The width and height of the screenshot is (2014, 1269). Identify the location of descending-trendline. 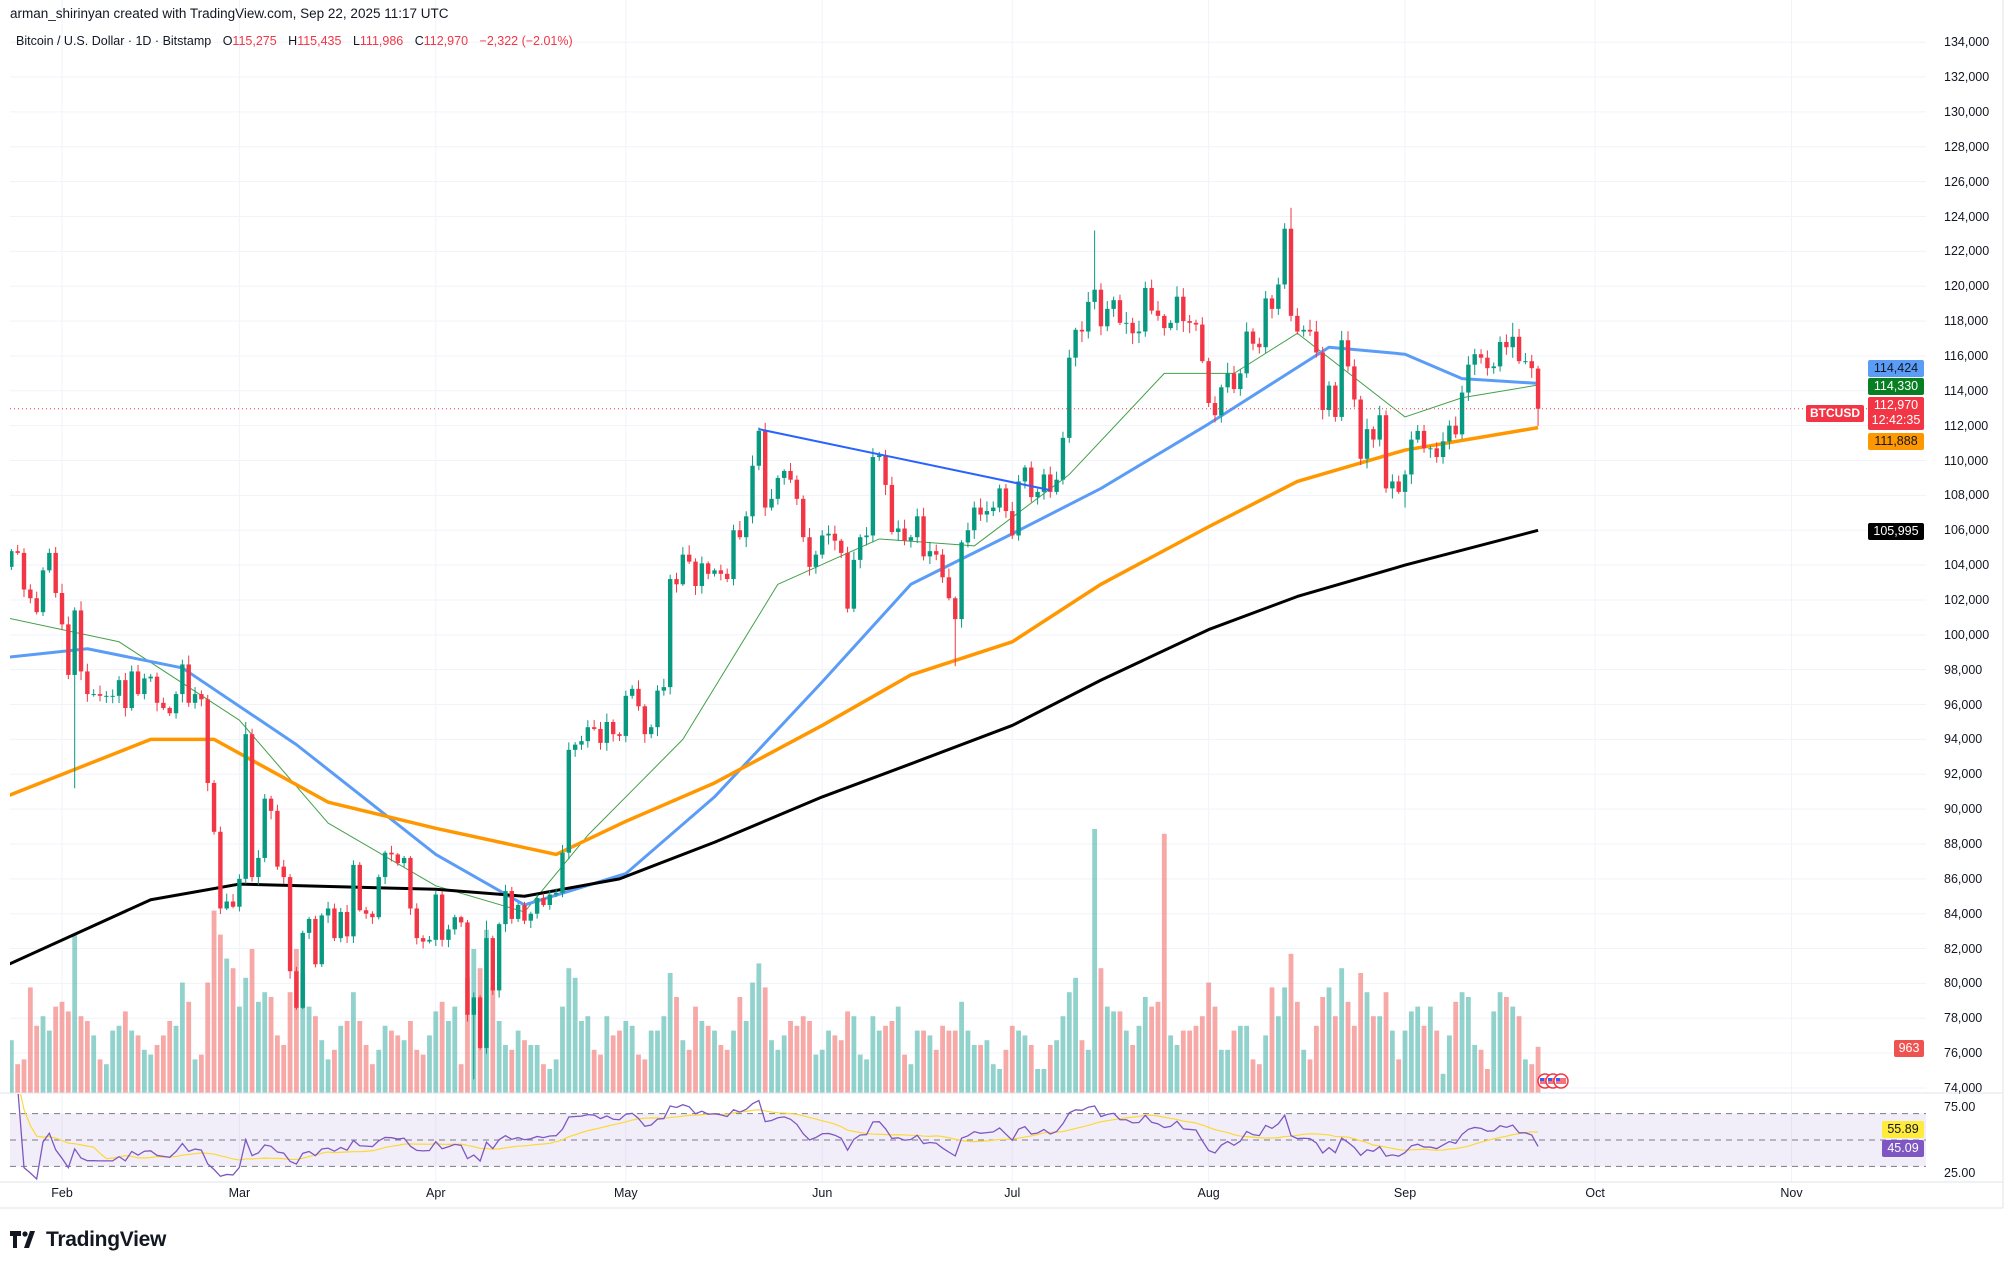
(904, 460).